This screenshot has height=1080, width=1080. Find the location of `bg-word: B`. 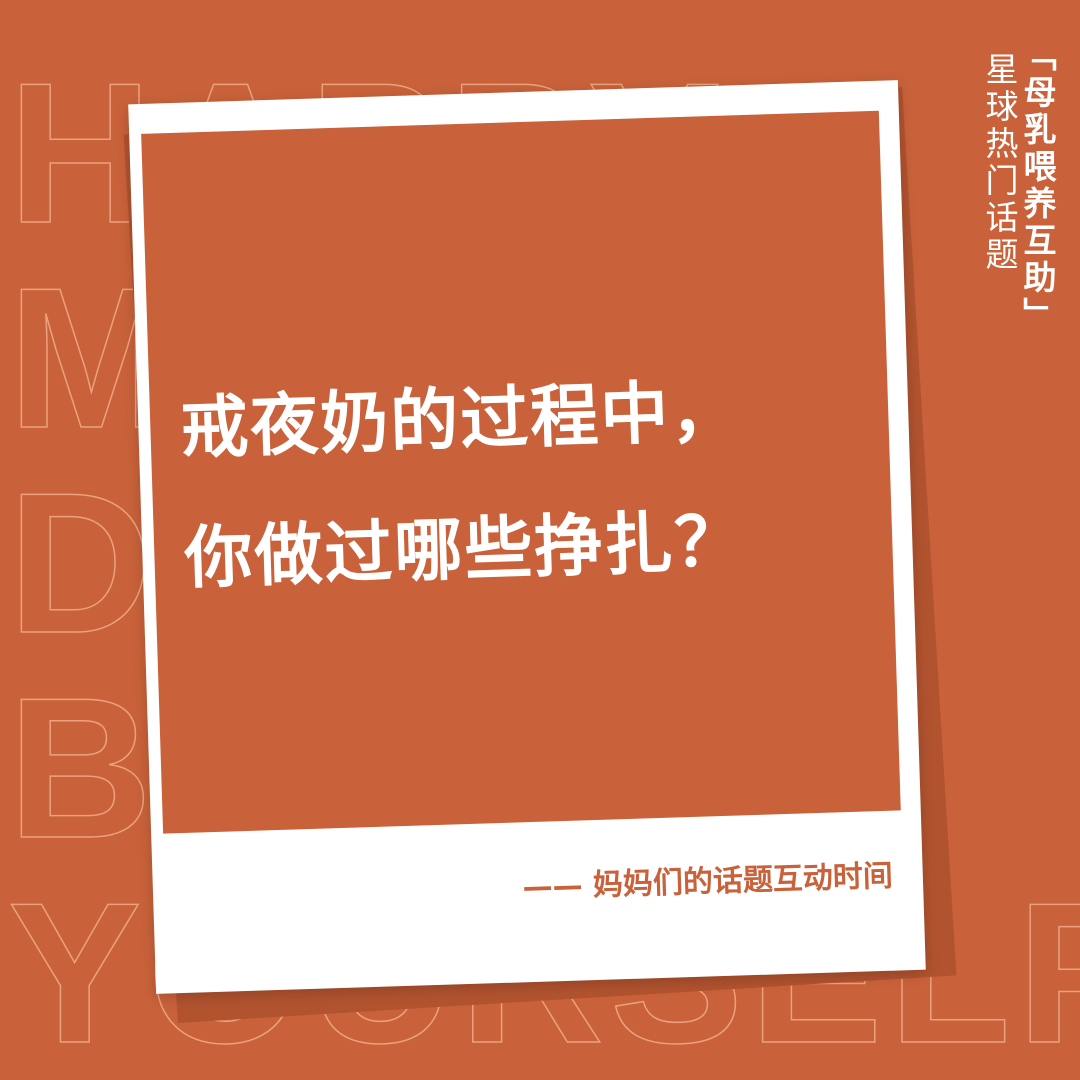

bg-word: B is located at coordinates (83, 768).